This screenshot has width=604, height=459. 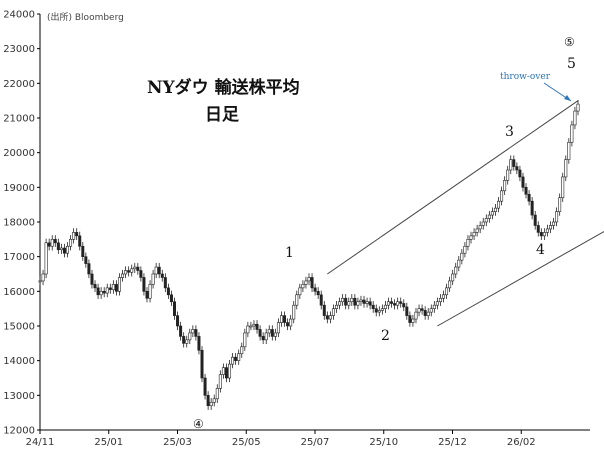 What do you see at coordinates (509, 132) in the screenshot?
I see `wave-label-3: 3` at bounding box center [509, 132].